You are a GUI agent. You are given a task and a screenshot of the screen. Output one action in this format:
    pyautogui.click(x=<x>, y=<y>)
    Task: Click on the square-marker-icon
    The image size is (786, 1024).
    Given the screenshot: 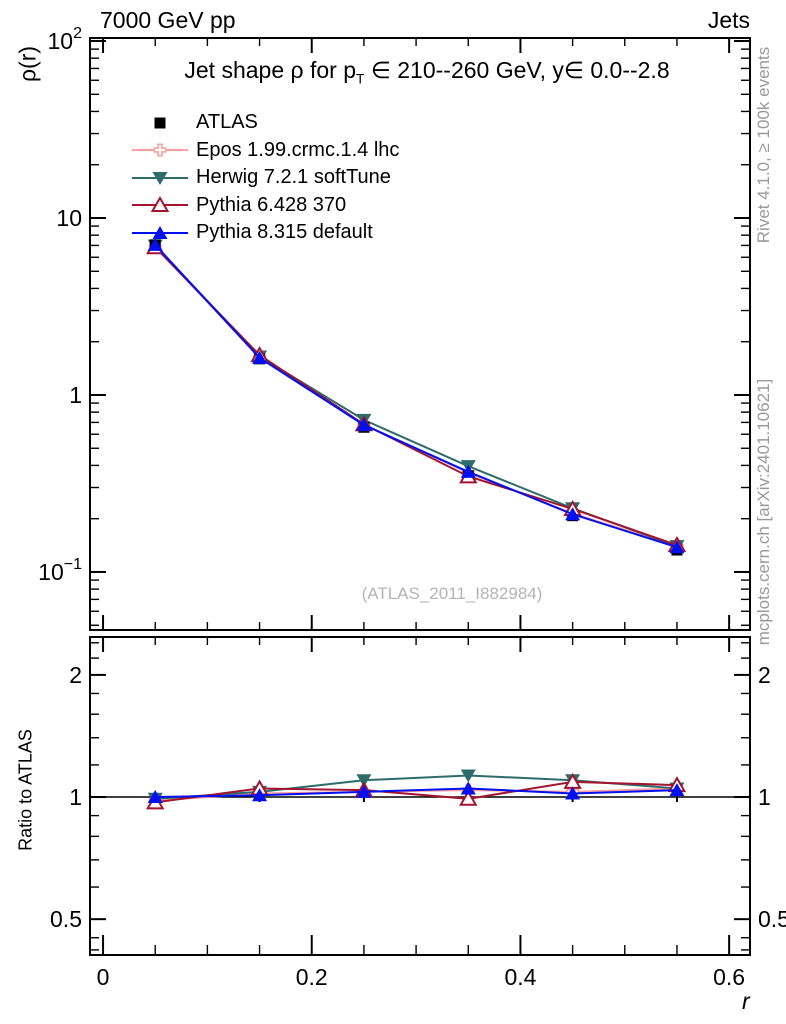 What is the action you would take?
    pyautogui.click(x=160, y=123)
    